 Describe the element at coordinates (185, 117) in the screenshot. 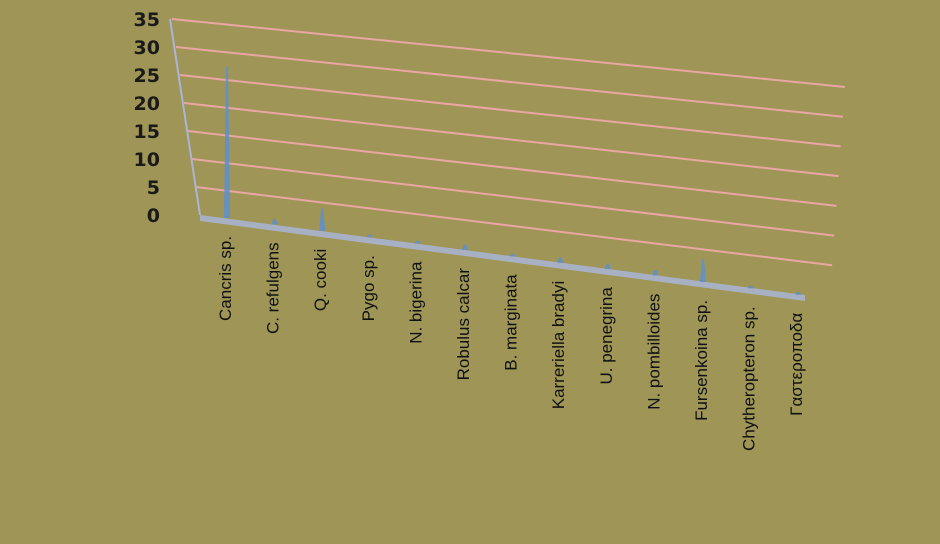

I see `y-axis-line` at that location.